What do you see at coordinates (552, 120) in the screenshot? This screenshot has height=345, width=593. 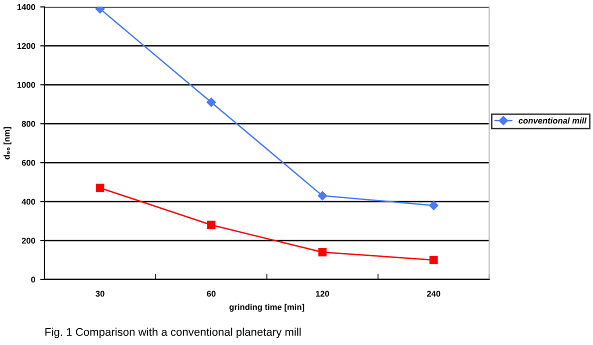 I see `legend-label: conventional mill` at bounding box center [552, 120].